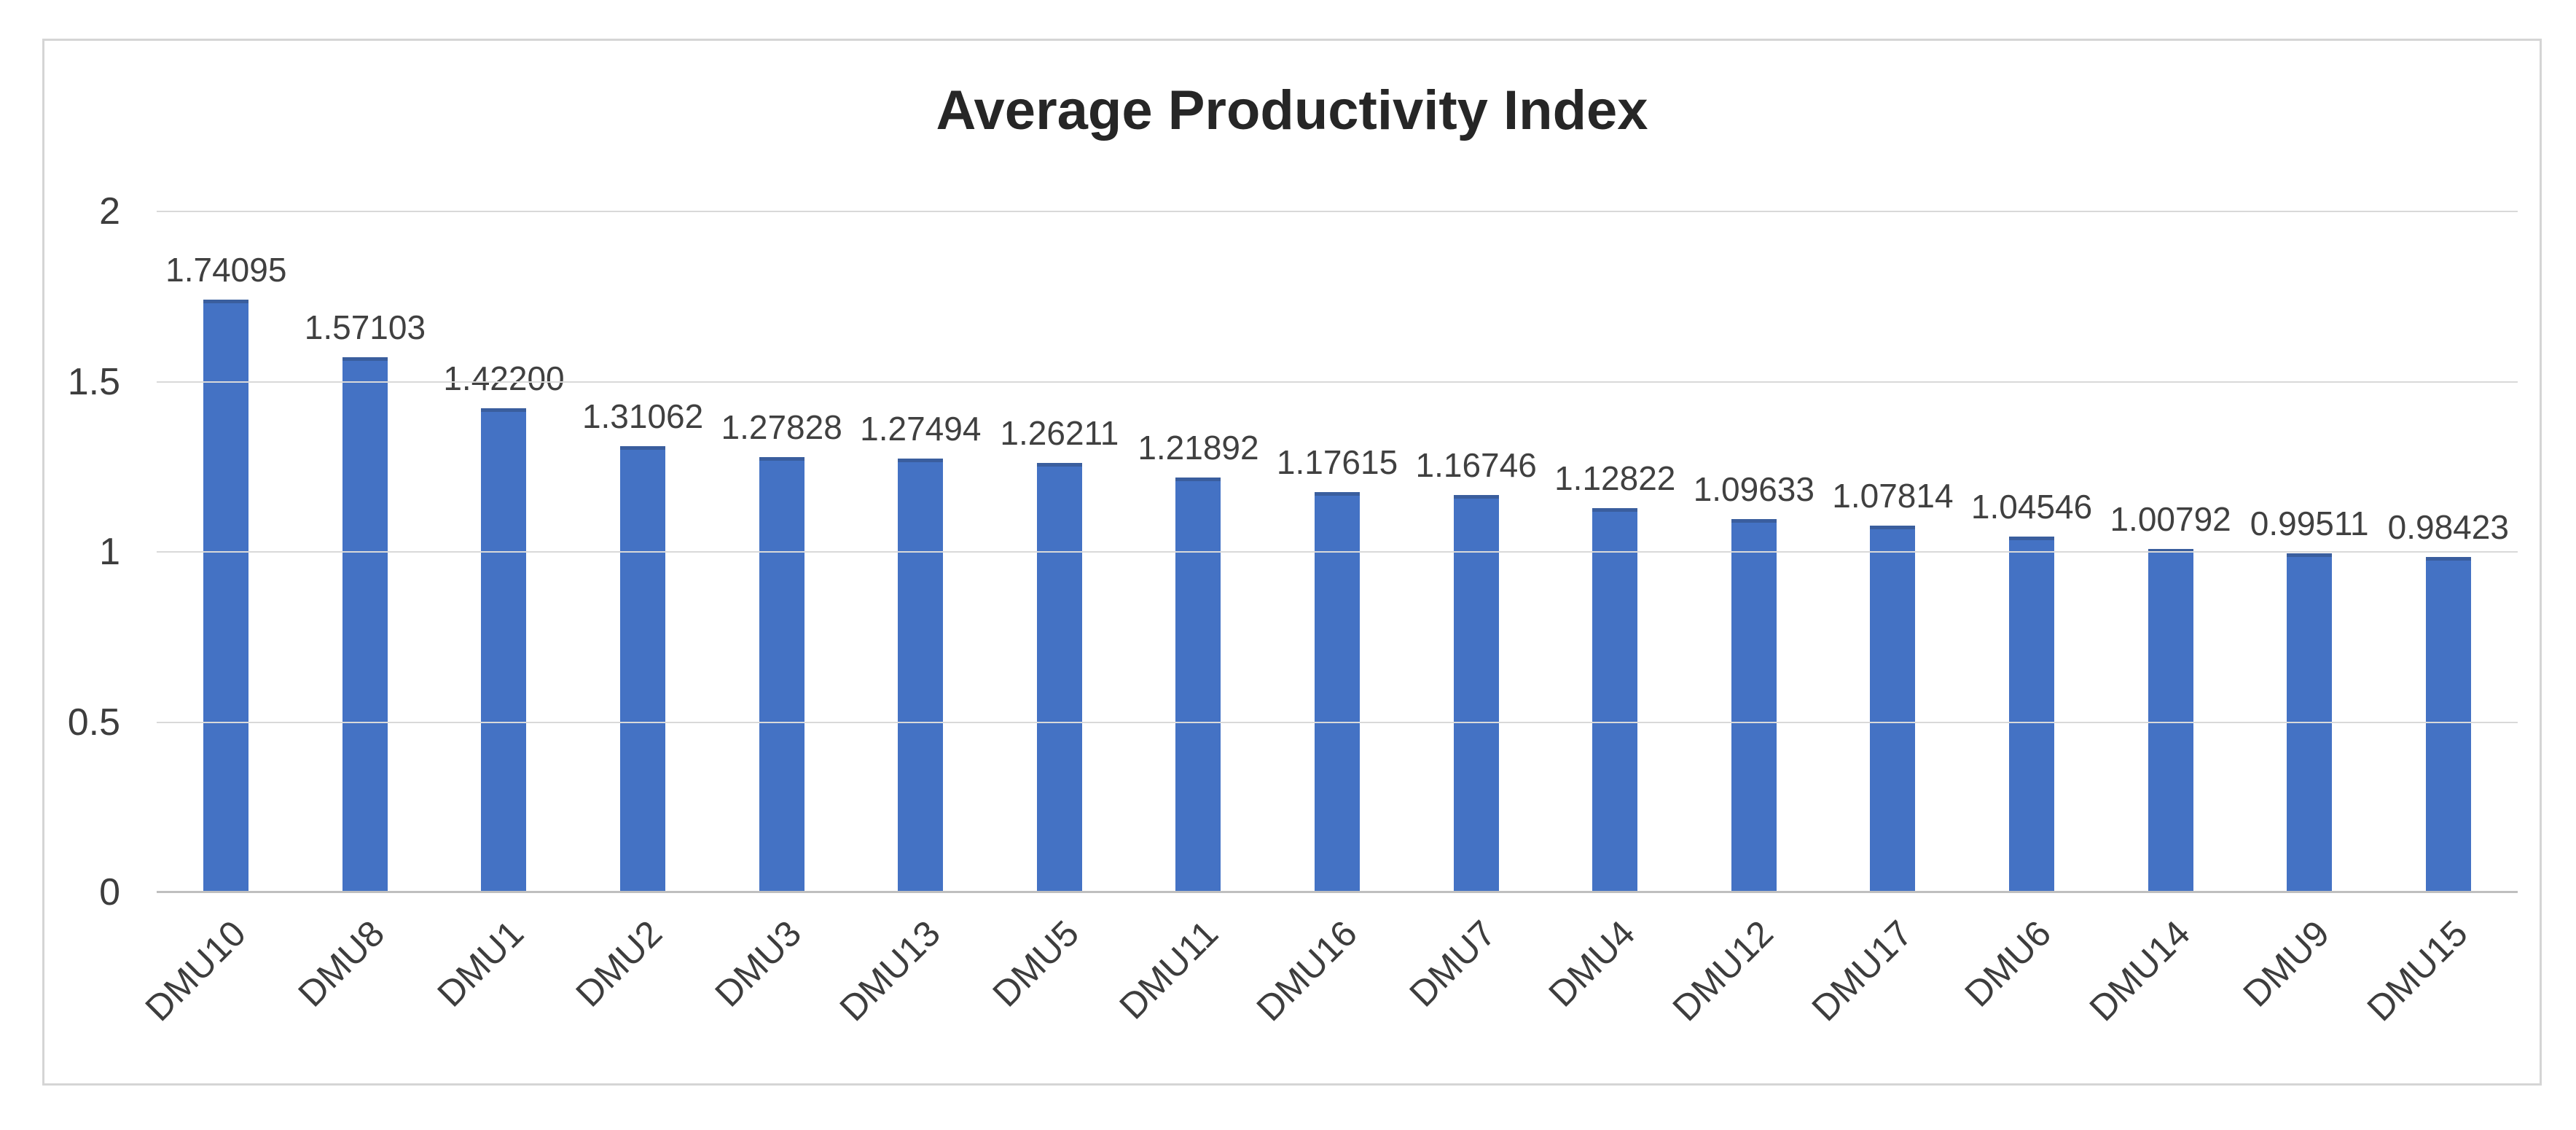 This screenshot has height=1130, width=2576. I want to click on y-tick-label: 1, so click(109, 552).